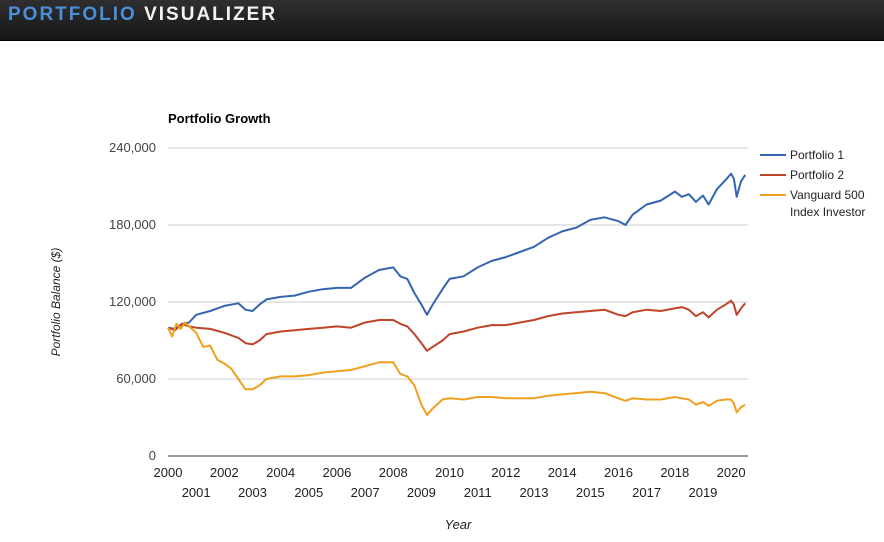  Describe the element at coordinates (252, 492) in the screenshot. I see `x-tick-label: 2003` at that location.